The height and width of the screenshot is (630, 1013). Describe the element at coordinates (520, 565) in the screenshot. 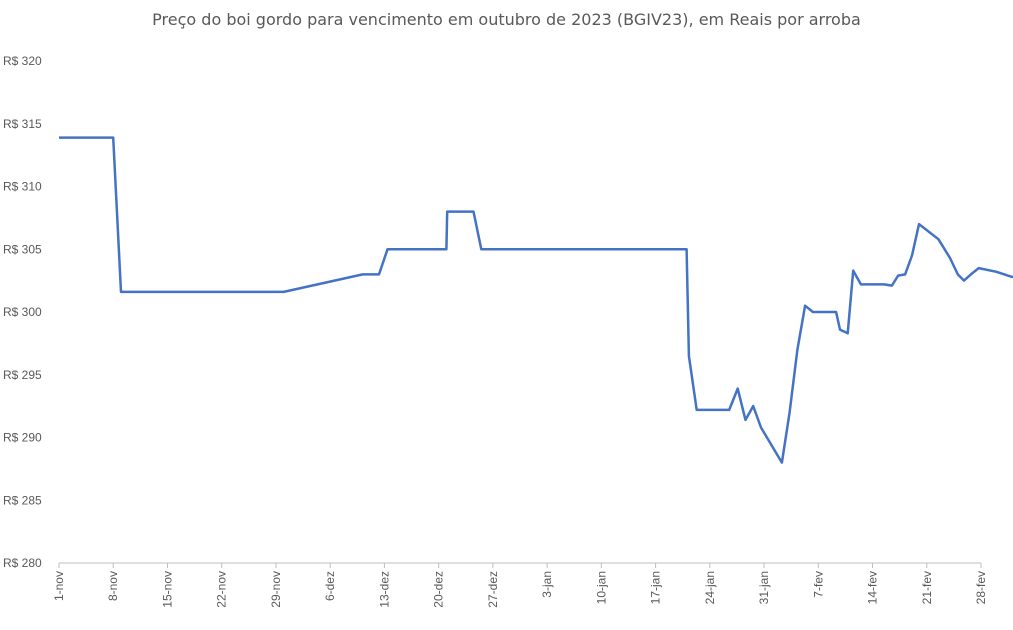

I see `x-axis-ticks` at that location.